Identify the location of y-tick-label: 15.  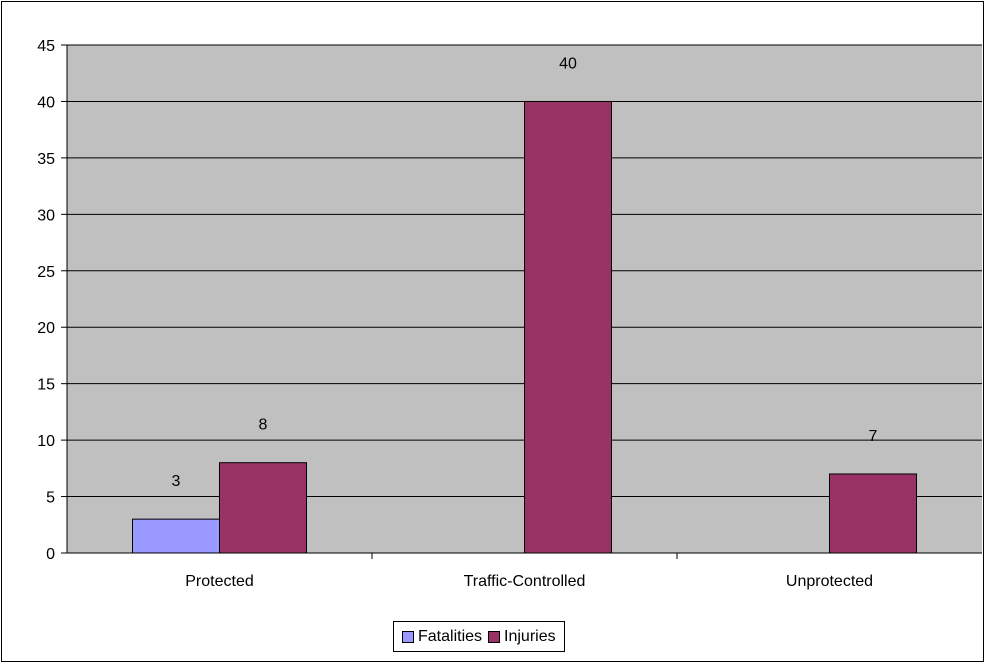
(46, 385).